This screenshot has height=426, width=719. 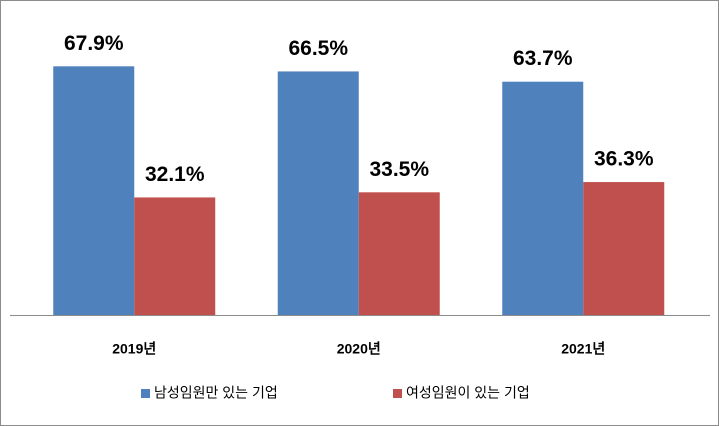 What do you see at coordinates (468, 393) in the screenshot?
I see `legend-label: 여성임원이 있는 기업` at bounding box center [468, 393].